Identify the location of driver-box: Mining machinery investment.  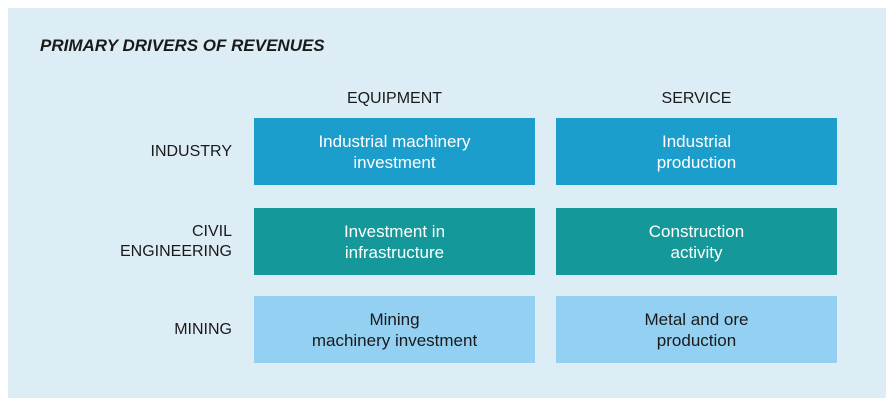
(394, 329).